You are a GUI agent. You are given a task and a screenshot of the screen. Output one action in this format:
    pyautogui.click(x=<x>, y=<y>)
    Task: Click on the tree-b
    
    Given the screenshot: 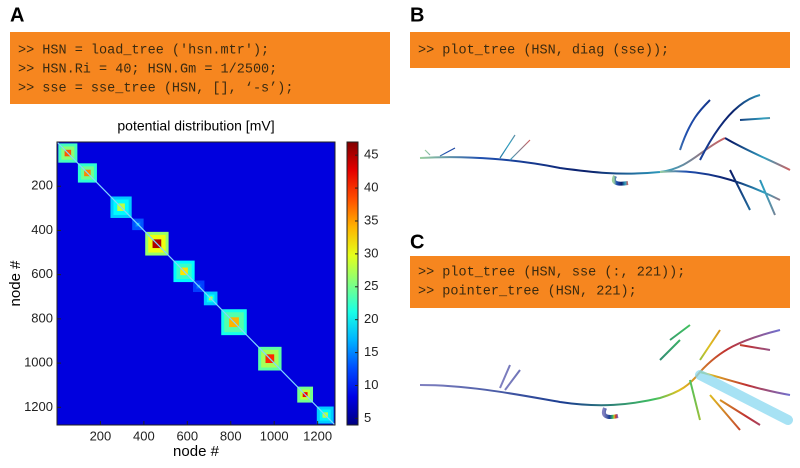 What is the action you would take?
    pyautogui.click(x=605, y=155)
    